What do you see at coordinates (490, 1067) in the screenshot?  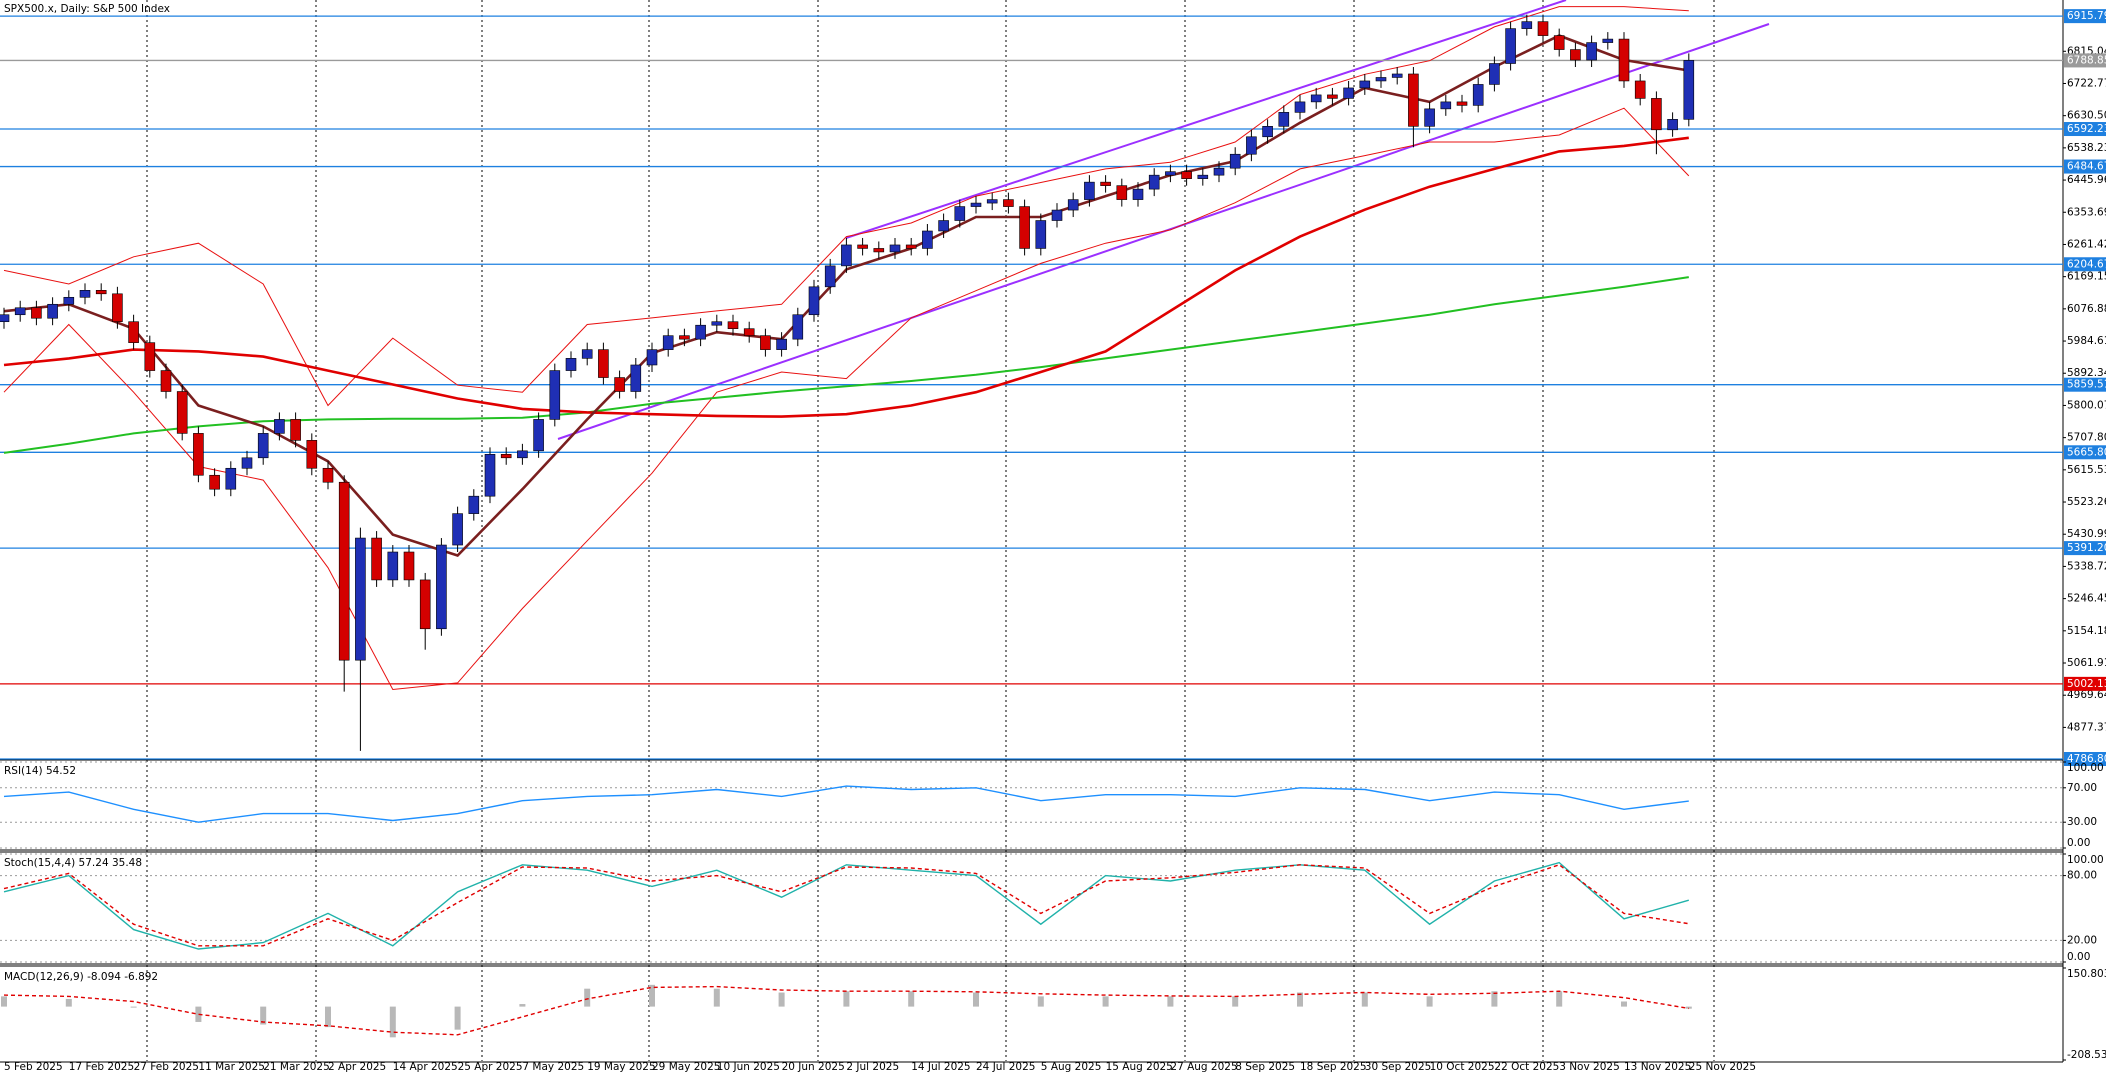 I see `x-tick-label: 25 Apr 2025` at bounding box center [490, 1067].